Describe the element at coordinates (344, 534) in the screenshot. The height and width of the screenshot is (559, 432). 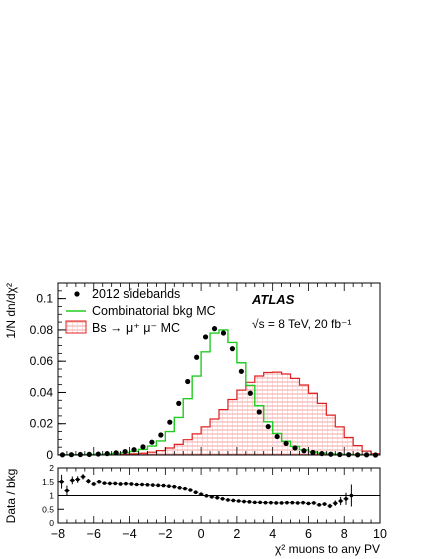
I see `x-tick-label: 8` at that location.